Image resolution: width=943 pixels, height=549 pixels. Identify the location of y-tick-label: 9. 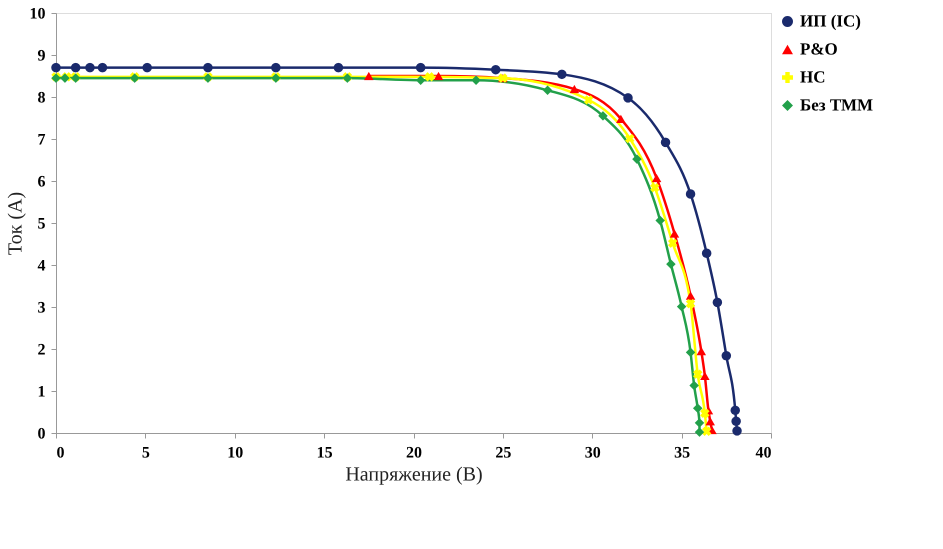
(42, 56).